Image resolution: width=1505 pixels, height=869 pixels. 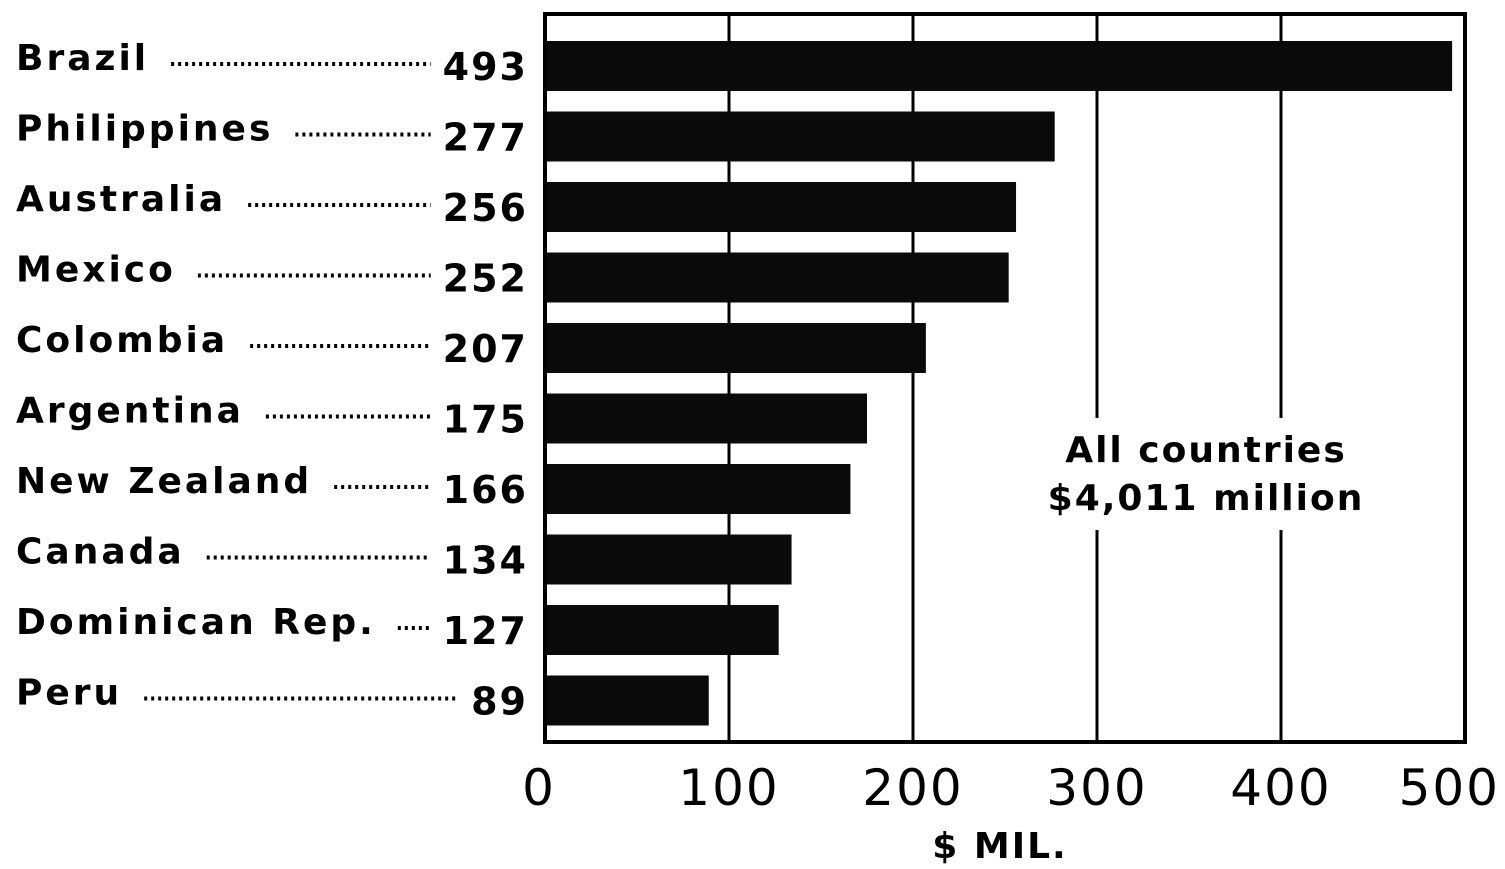 I want to click on value-label-philippines: 277, so click(x=485, y=138).